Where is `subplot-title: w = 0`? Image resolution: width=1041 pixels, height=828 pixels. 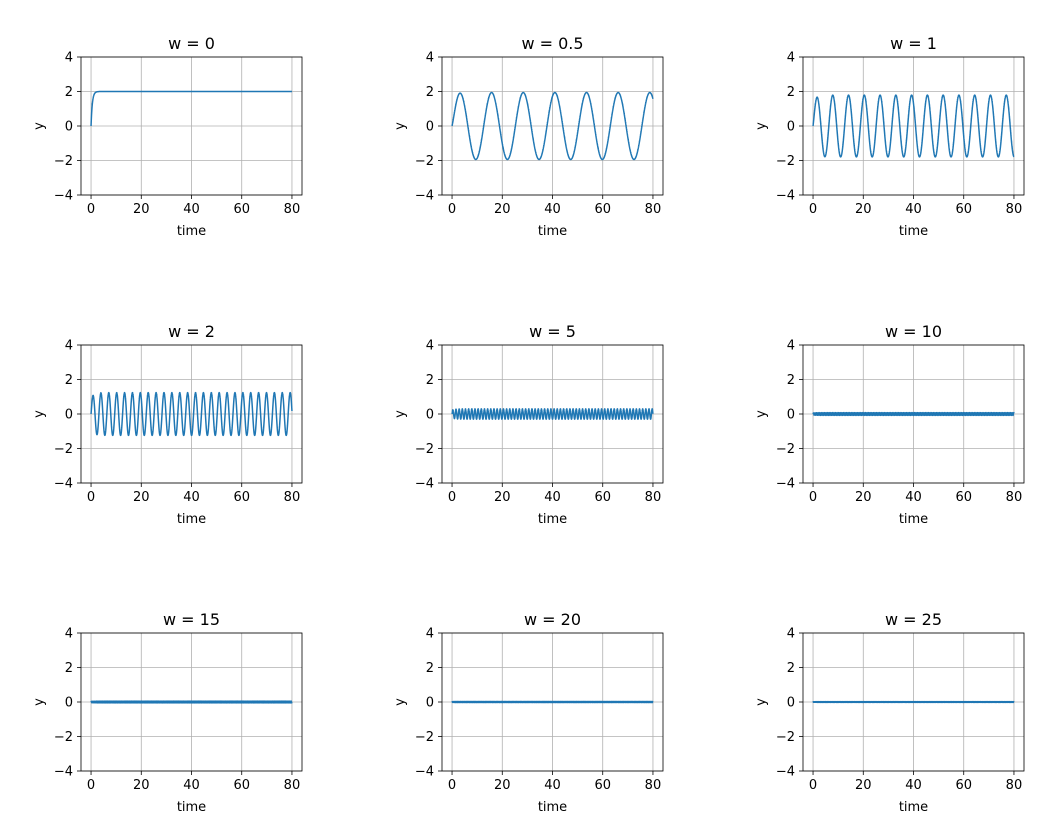 subplot-title: w = 0 is located at coordinates (191, 43).